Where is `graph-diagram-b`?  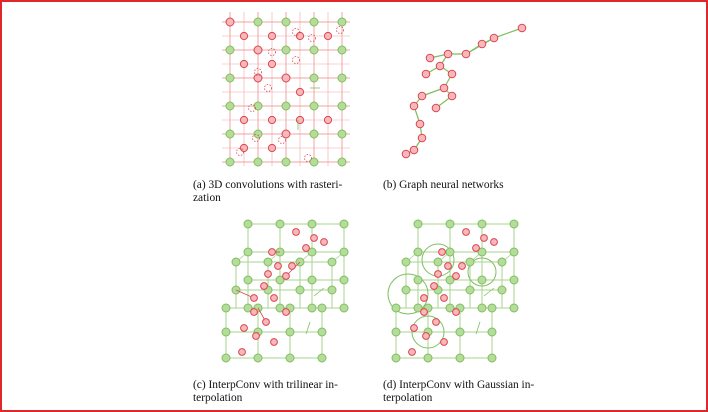
graph-diagram-b is located at coordinates (464, 91).